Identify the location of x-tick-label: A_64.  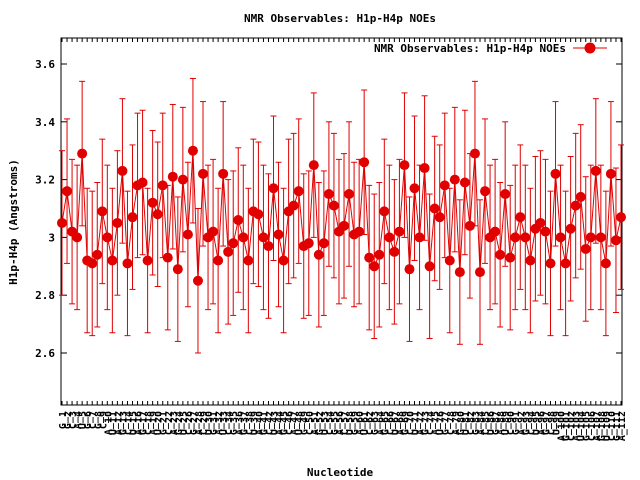
(380, 423).